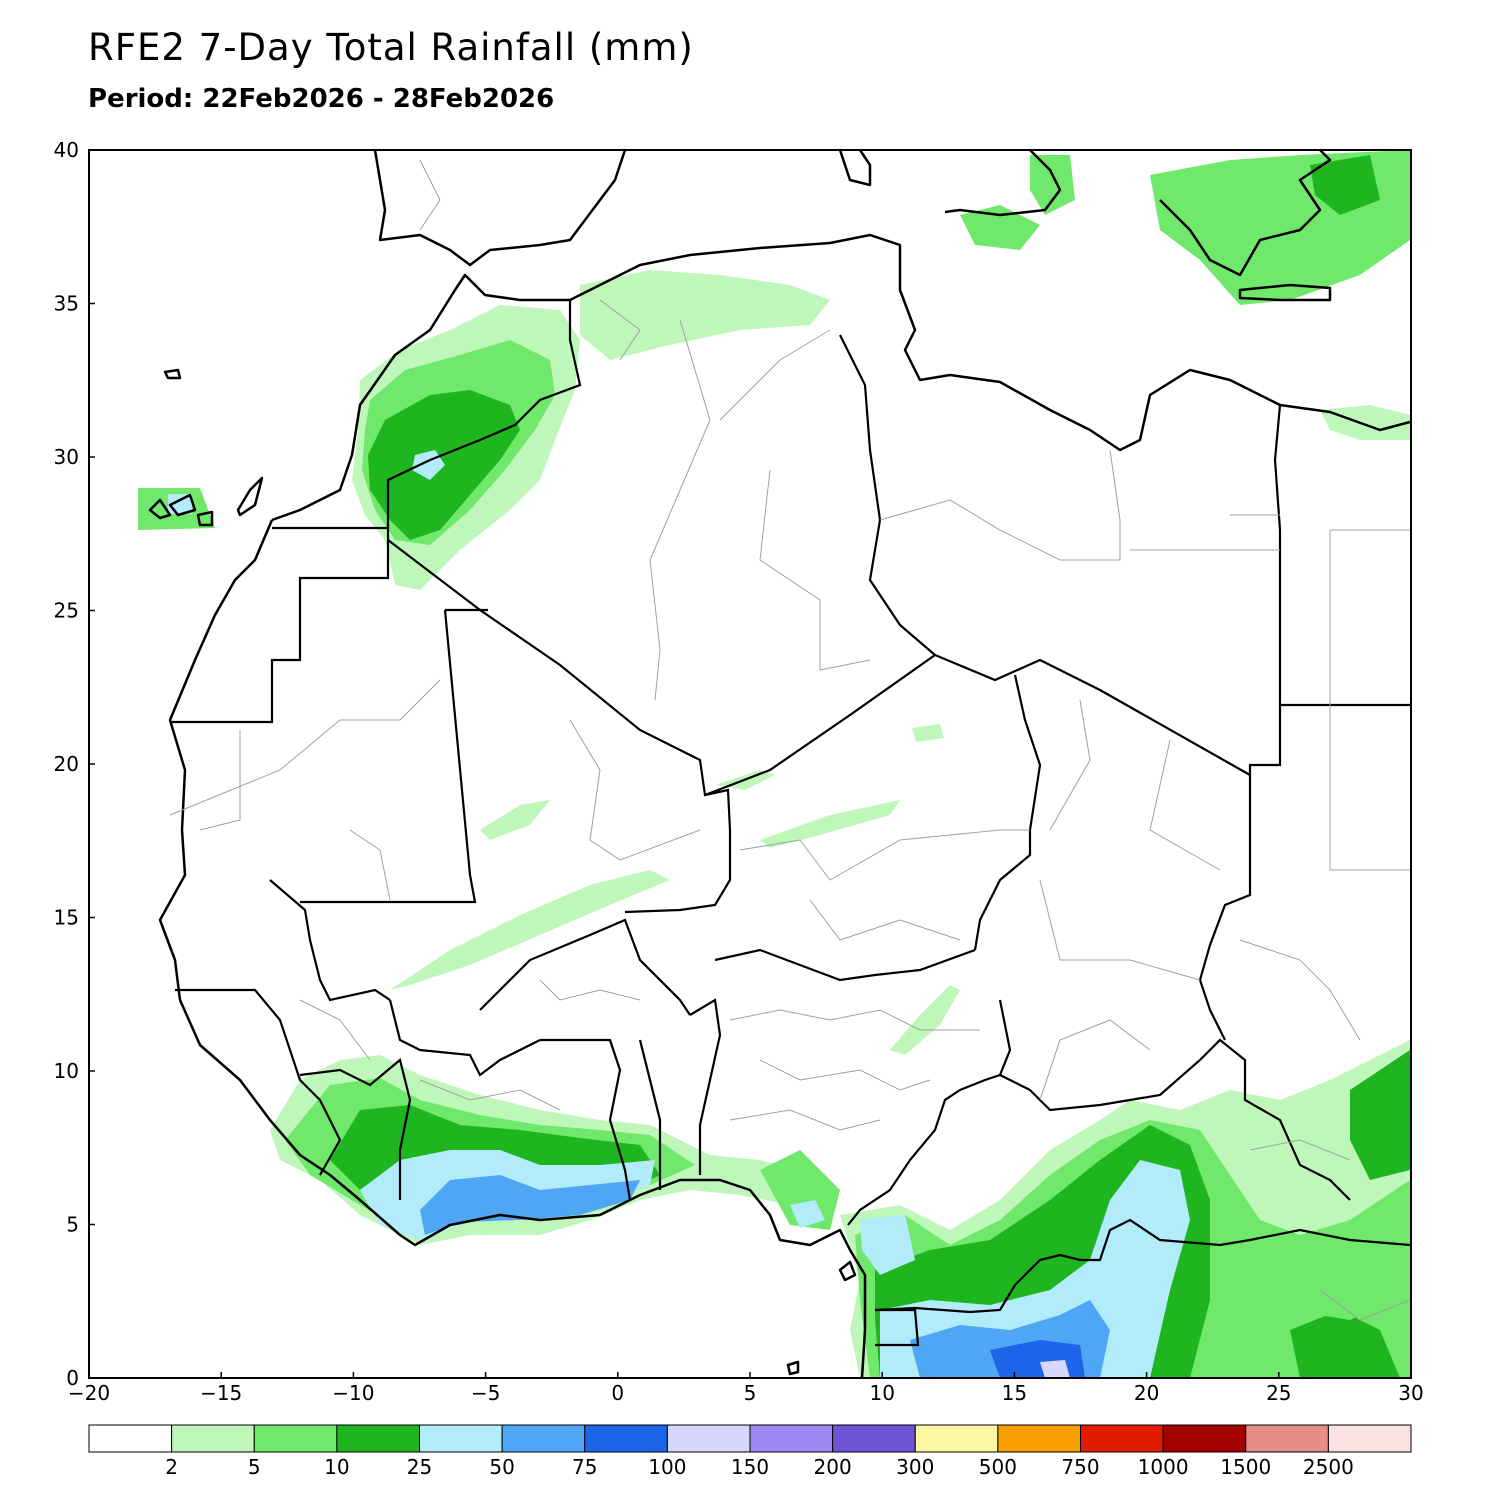 This screenshot has width=1500, height=1500. Describe the element at coordinates (1341, 555) in the screenshot. I see `border-libya-egypt` at that location.